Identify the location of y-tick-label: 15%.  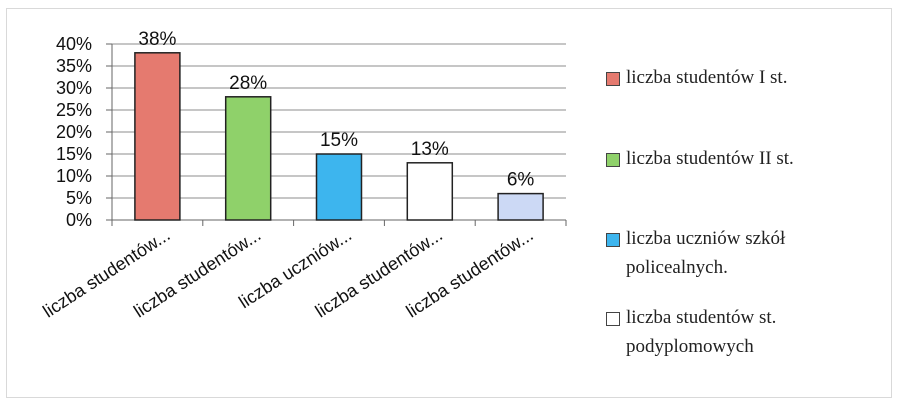
(74, 154).